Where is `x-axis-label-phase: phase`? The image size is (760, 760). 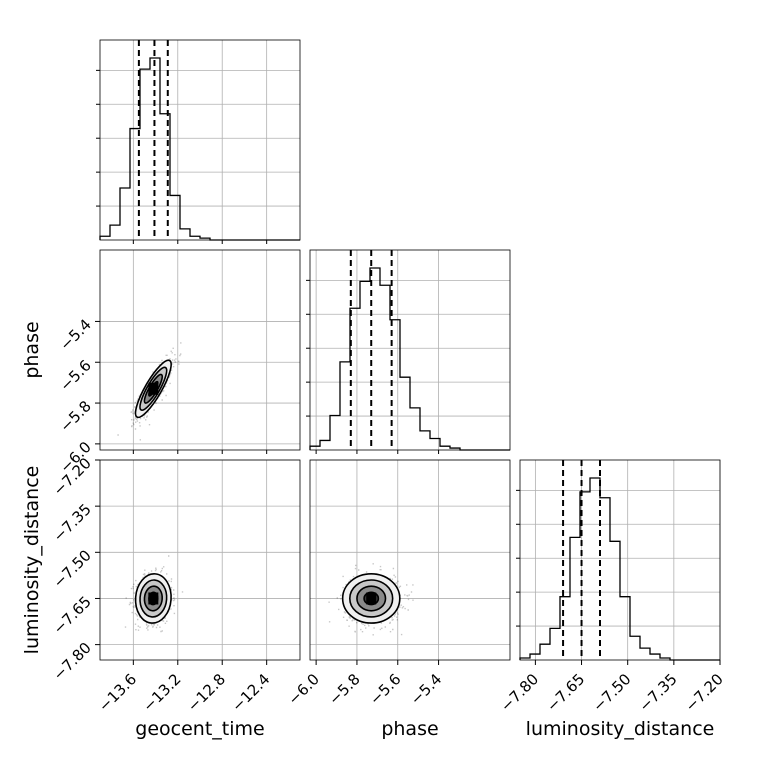 x-axis-label-phase: phase is located at coordinates (409, 729).